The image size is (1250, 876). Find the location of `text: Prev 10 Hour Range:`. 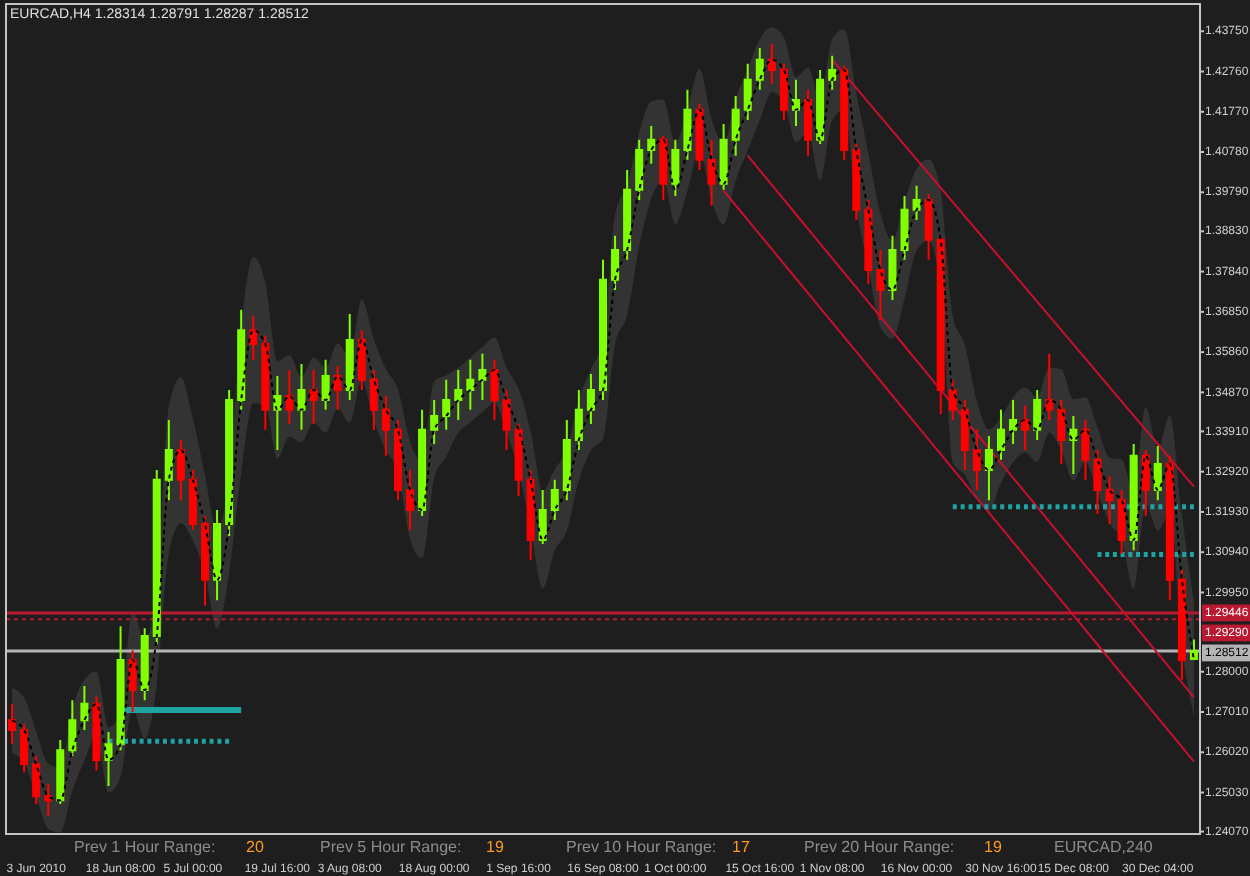

text: Prev 10 Hour Range: is located at coordinates (641, 847).